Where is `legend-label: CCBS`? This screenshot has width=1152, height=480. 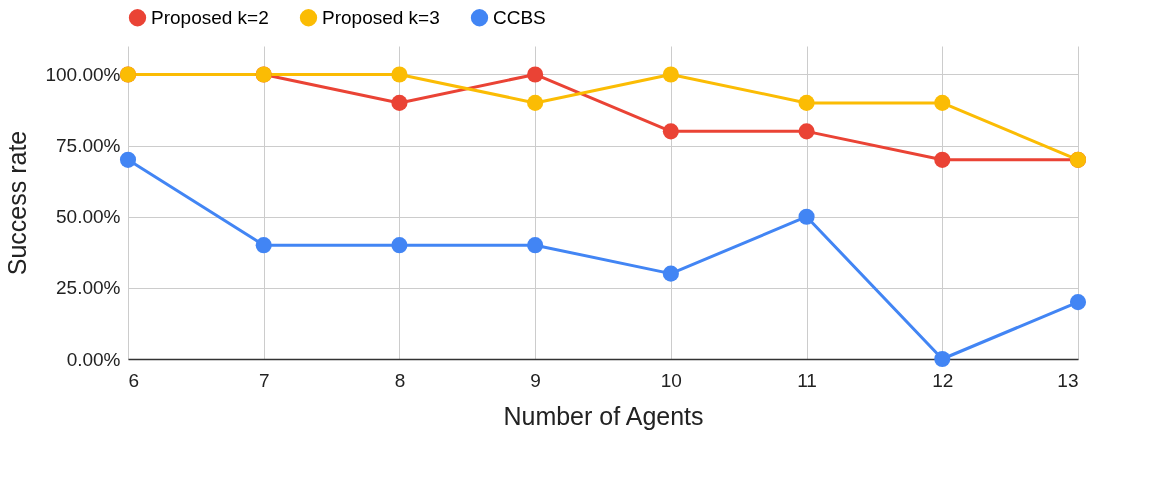
legend-label: CCBS is located at coordinates (519, 17).